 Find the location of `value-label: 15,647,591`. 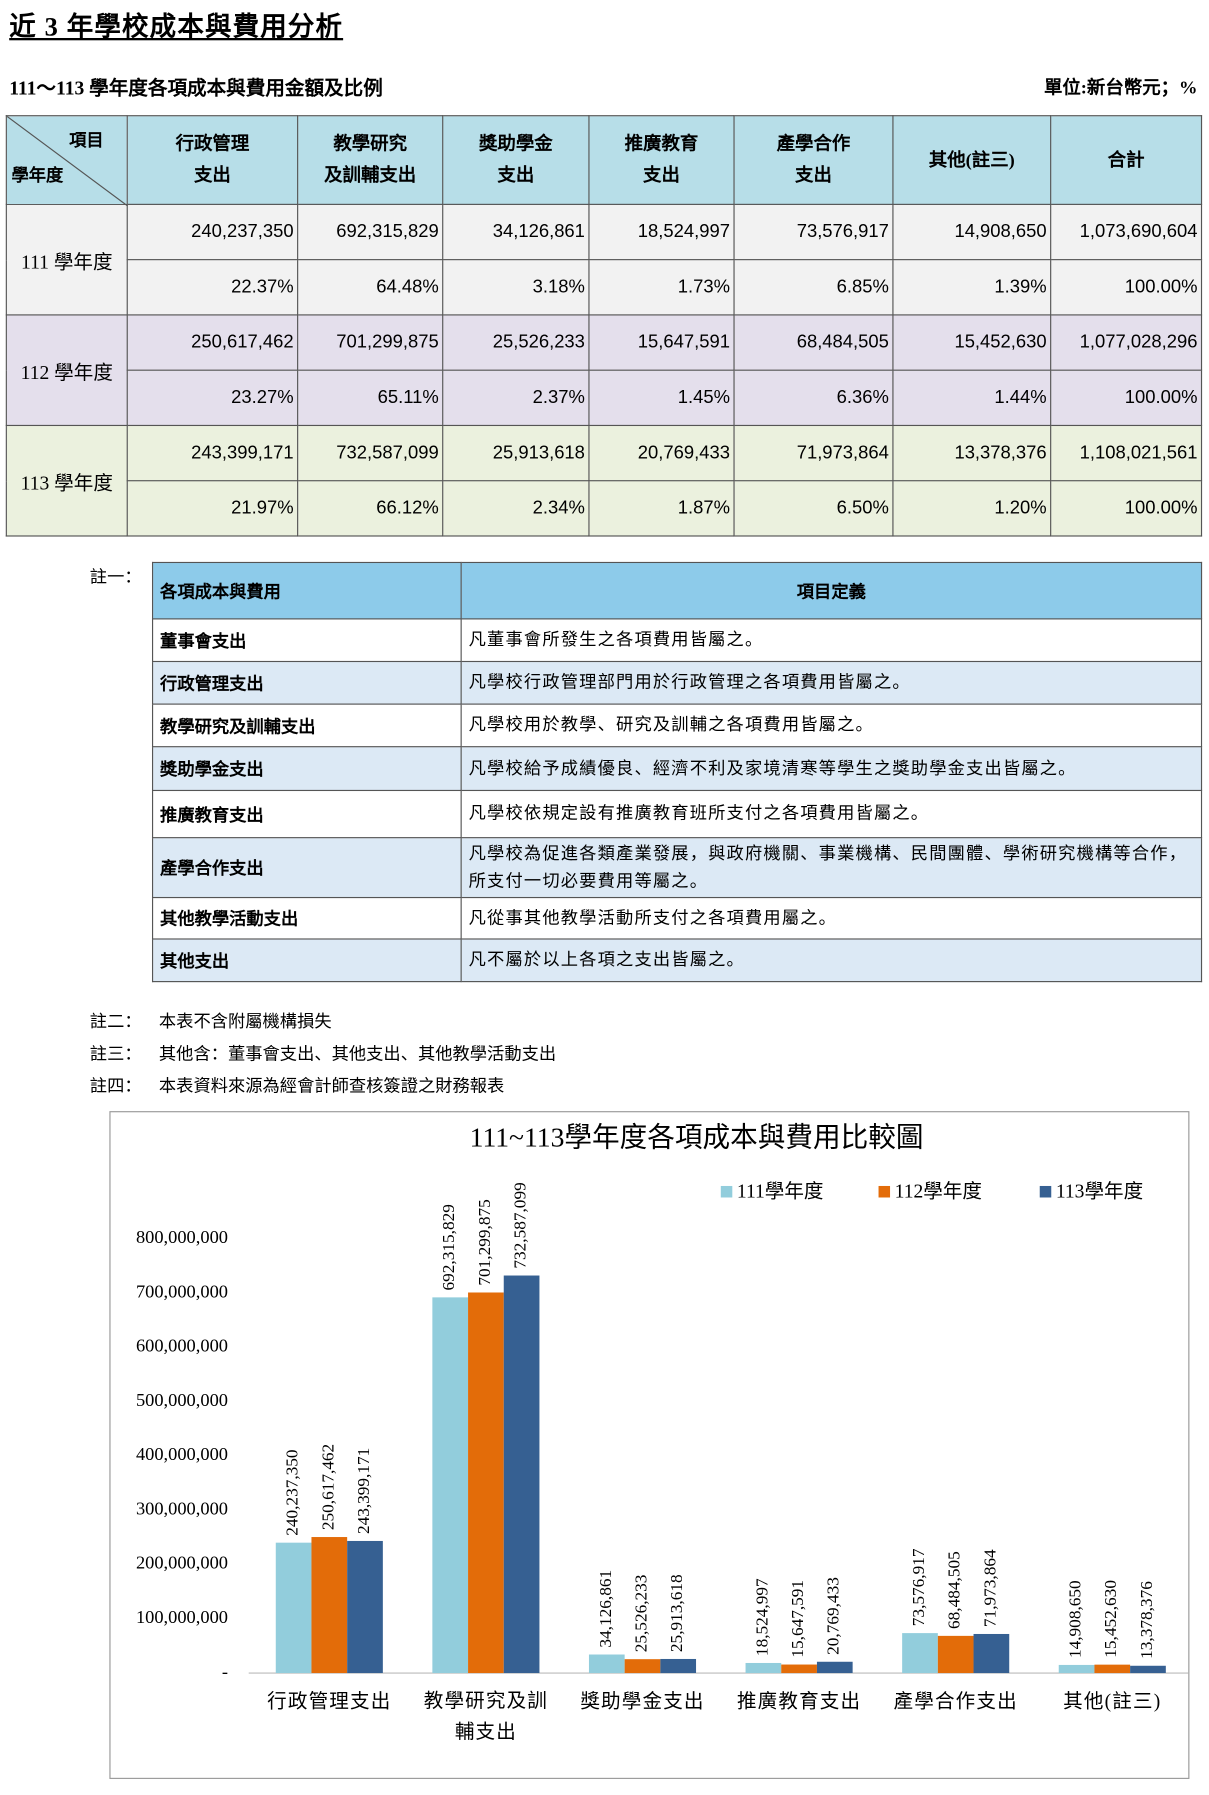

value-label: 15,647,591 is located at coordinates (797, 1619).